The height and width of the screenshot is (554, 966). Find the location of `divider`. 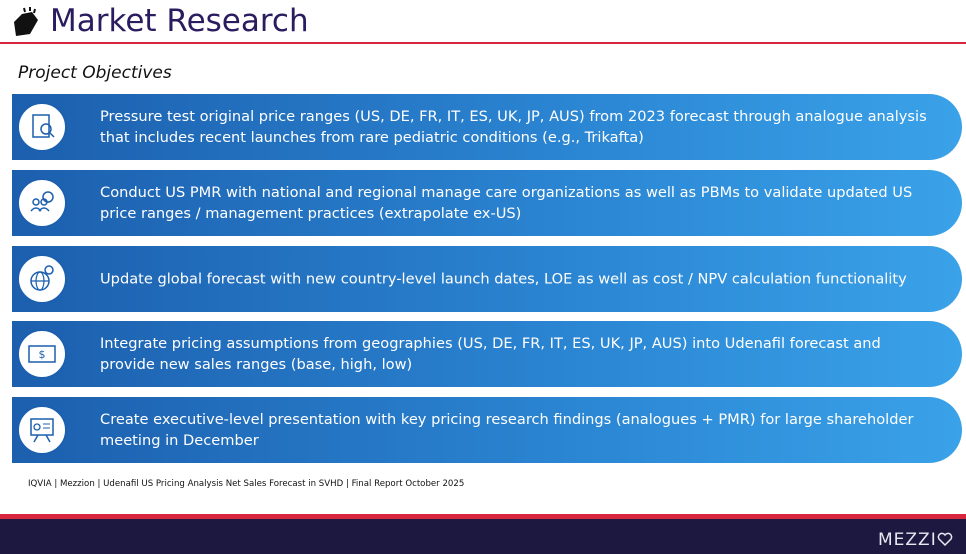

divider is located at coordinates (483, 43).